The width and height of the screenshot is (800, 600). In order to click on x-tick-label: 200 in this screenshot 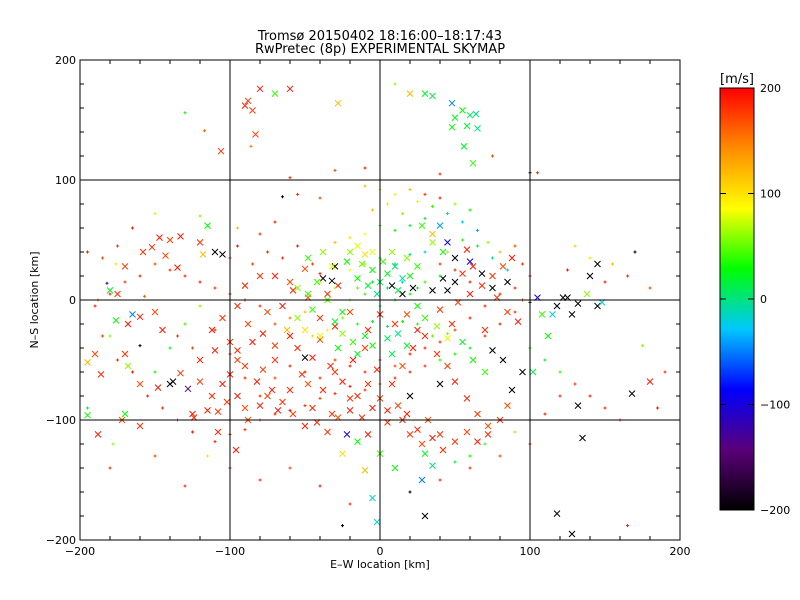, I will do `click(680, 551)`.